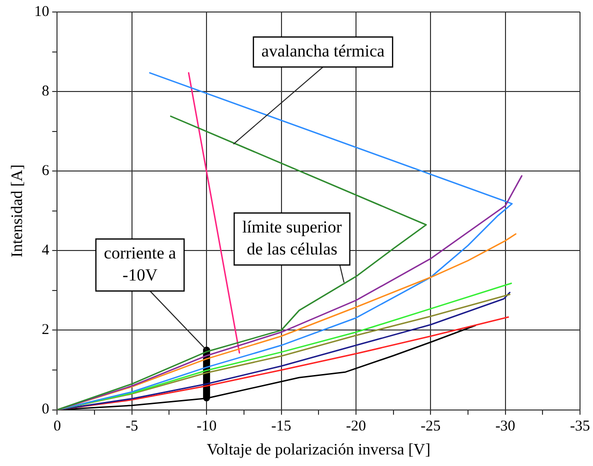  Describe the element at coordinates (42, 12) in the screenshot. I see `y-tick-label: 10` at that location.